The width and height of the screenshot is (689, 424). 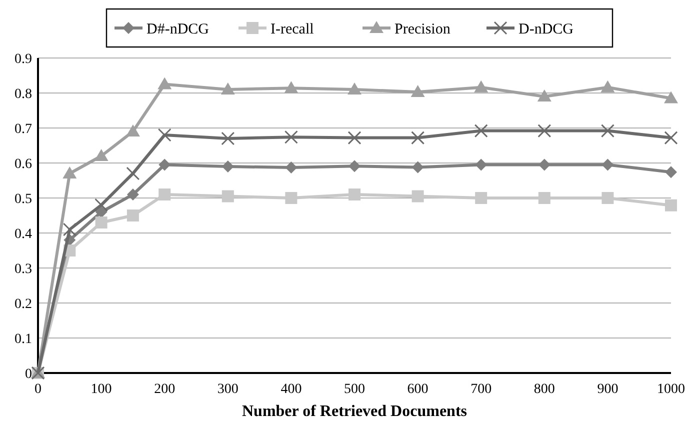 What do you see at coordinates (354, 389) in the screenshot?
I see `x-tick-label: 500` at bounding box center [354, 389].